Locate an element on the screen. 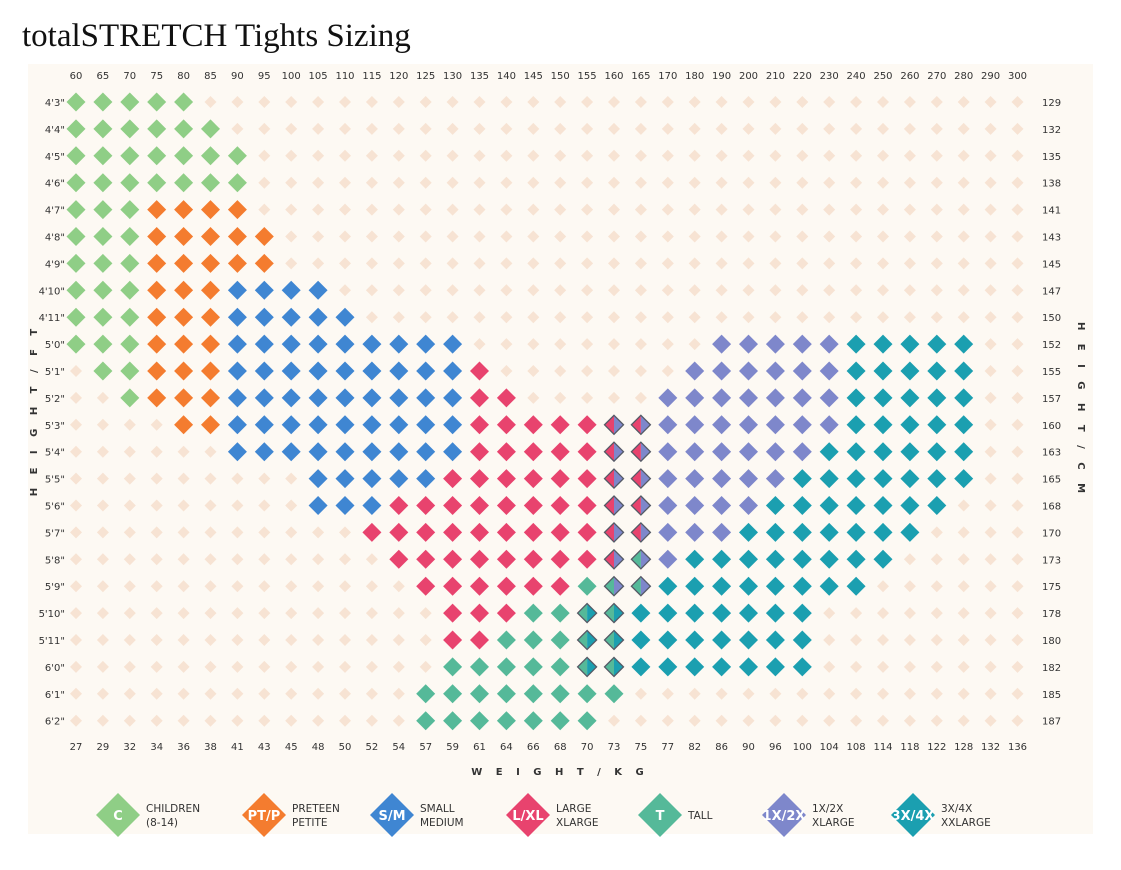 The height and width of the screenshot is (870, 1121). x-bottom-tick-label: 70 is located at coordinates (587, 747).